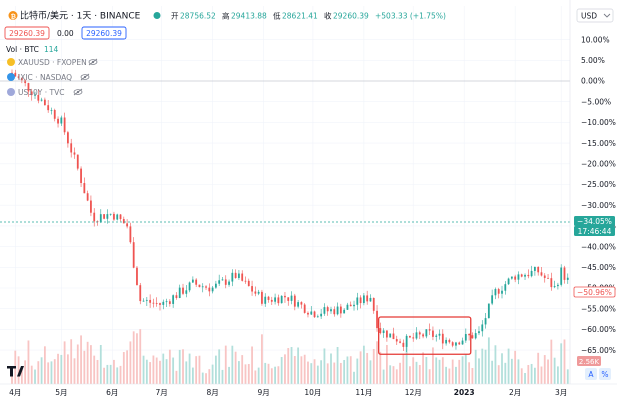  I want to click on y-tick-label: −5.00%, so click(596, 101).